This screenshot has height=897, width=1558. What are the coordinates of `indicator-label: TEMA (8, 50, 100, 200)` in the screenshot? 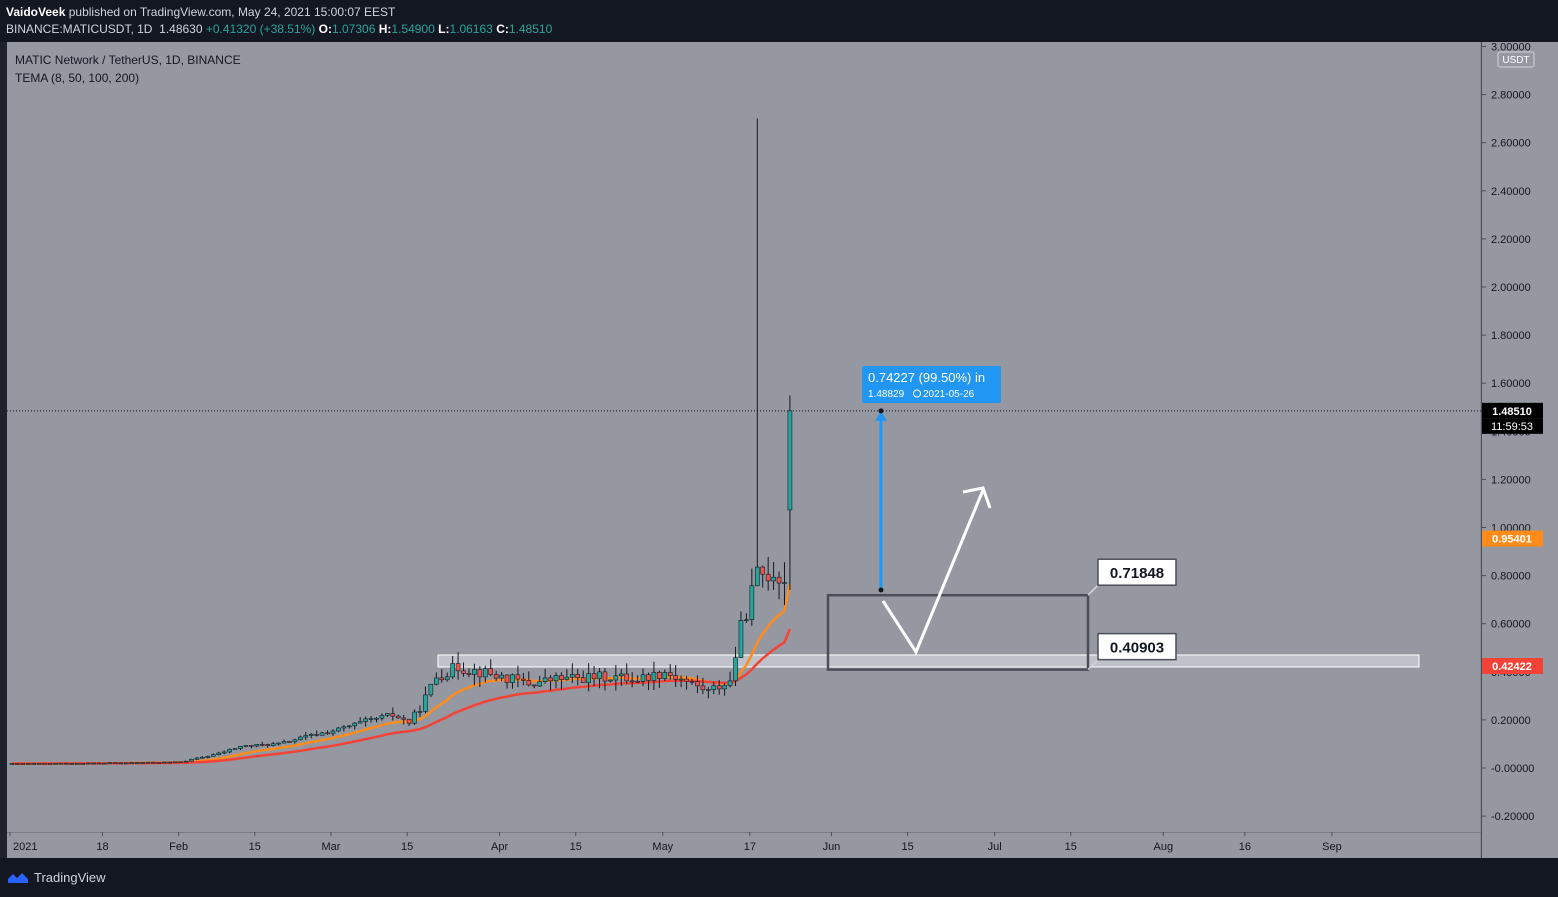 It's located at (77, 78).